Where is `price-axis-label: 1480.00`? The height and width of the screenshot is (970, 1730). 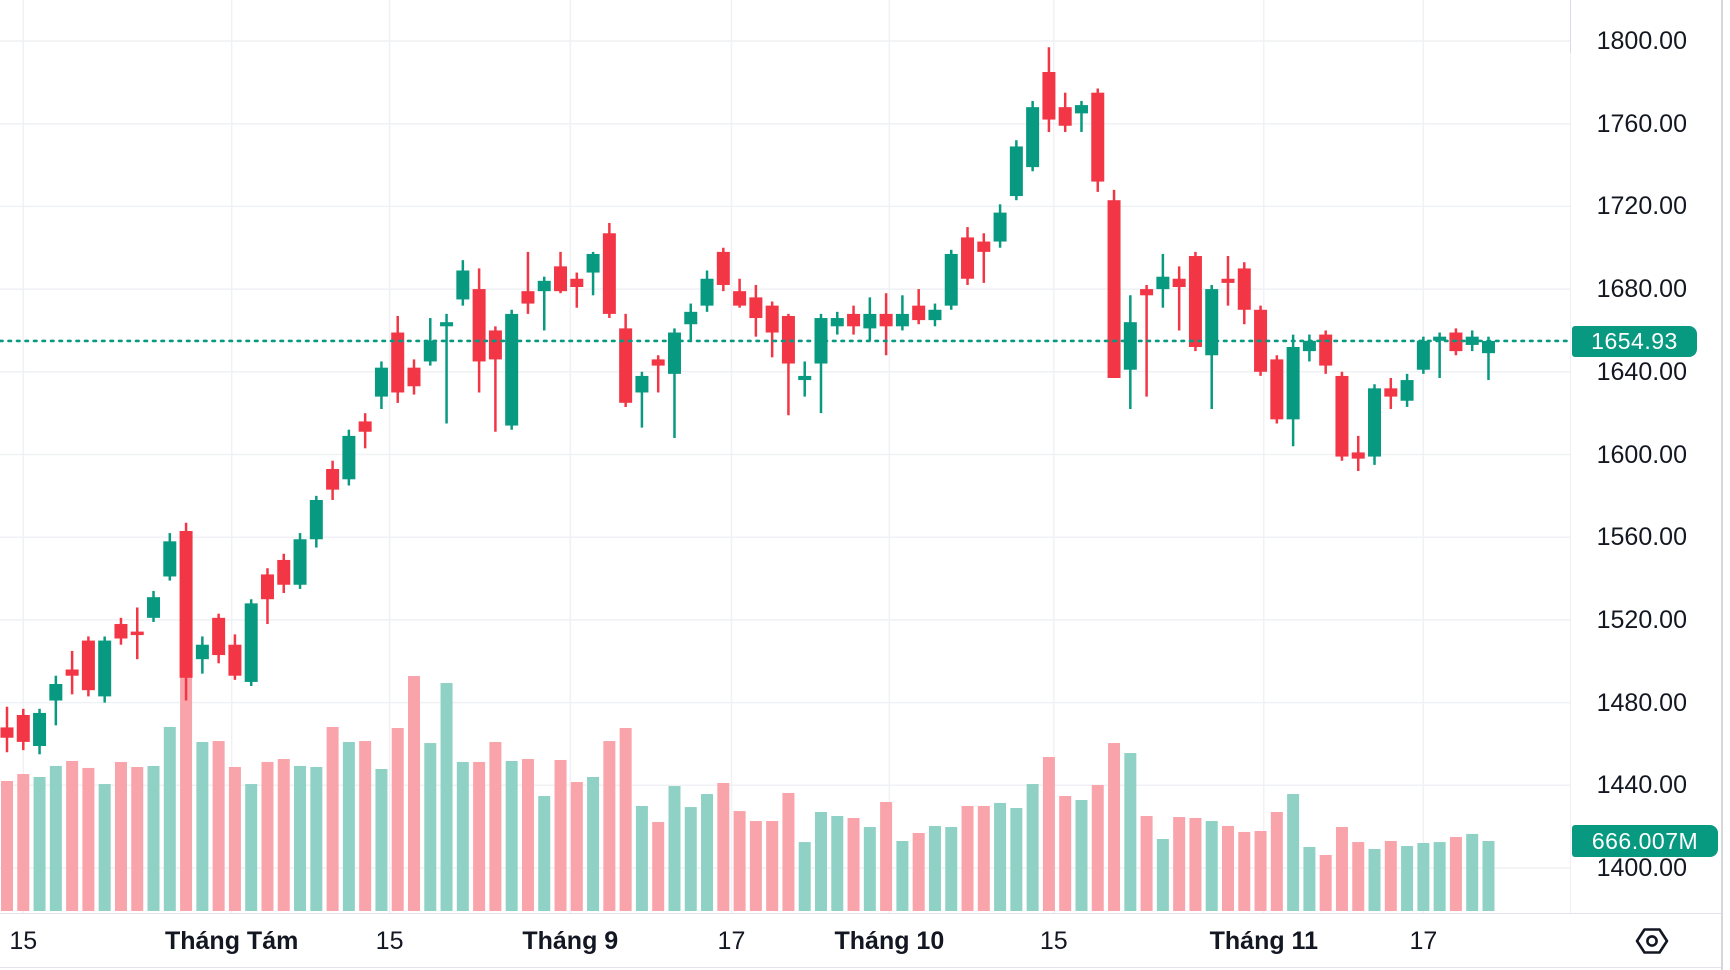 price-axis-label: 1480.00 is located at coordinates (1641, 702).